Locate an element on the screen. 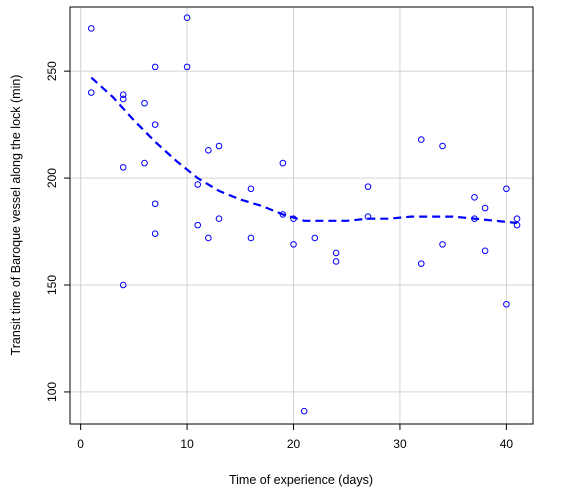  y-axis-ticks: 100 150 200 250 is located at coordinates (57, 231).